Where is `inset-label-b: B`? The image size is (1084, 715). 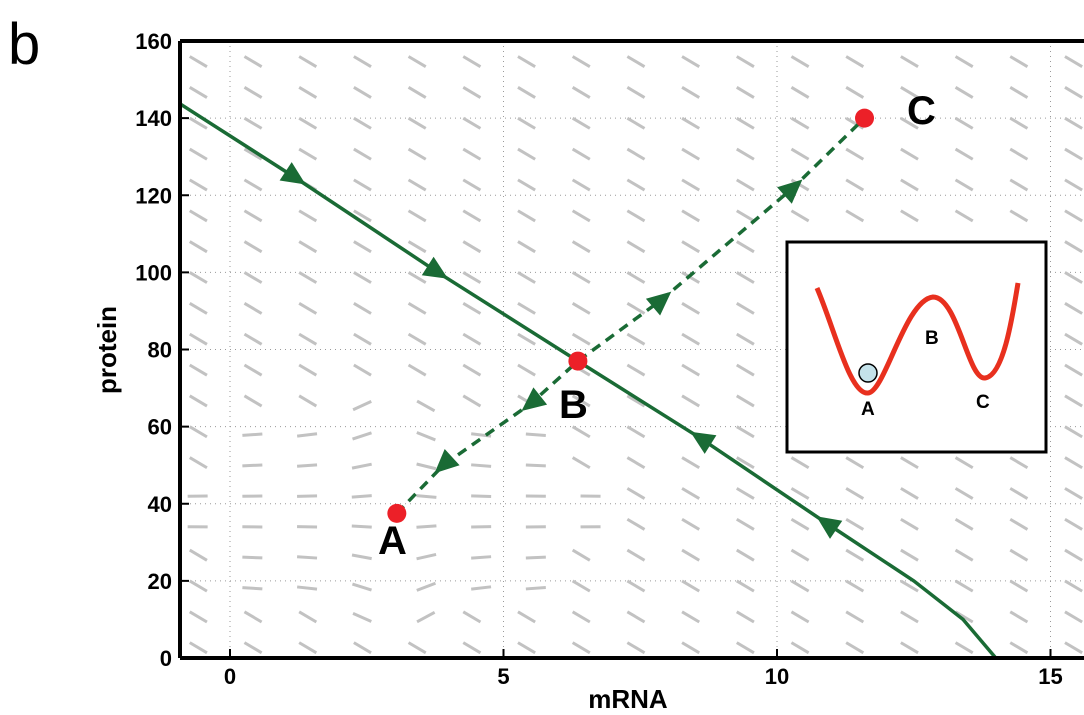 inset-label-b: B is located at coordinates (932, 338).